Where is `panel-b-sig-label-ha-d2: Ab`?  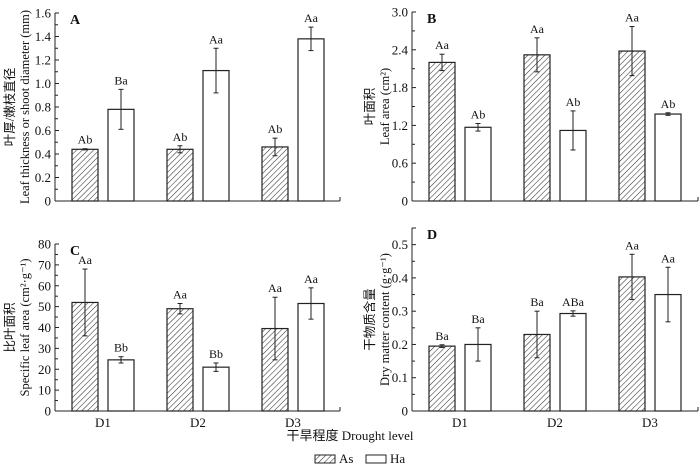 panel-b-sig-label-ha-d2: Ab is located at coordinates (573, 102).